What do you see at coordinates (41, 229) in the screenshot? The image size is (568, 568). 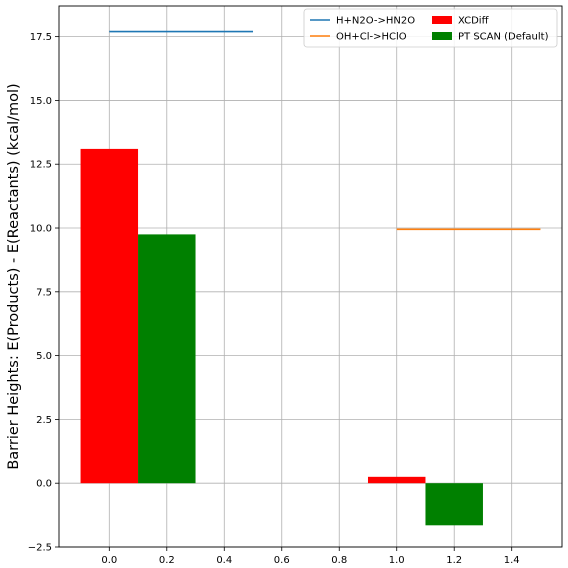 I see `y-tick-label: 10.0` at bounding box center [41, 229].